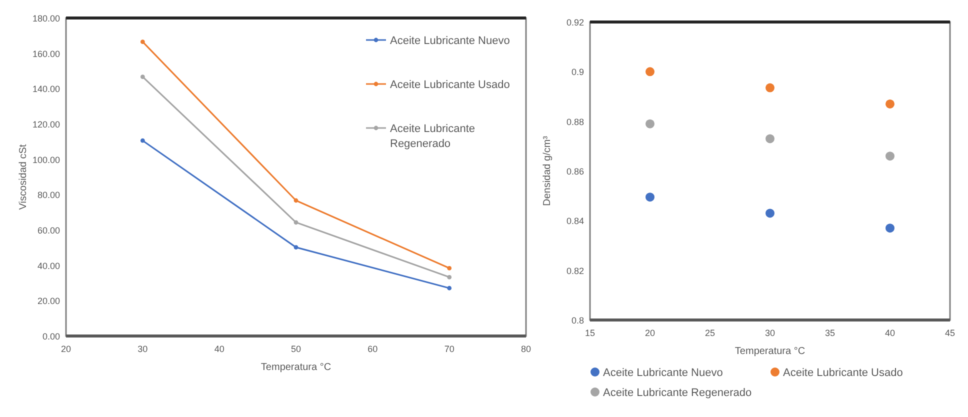 The image size is (968, 417). I want to click on y-tick-label: 0.86, so click(575, 171).